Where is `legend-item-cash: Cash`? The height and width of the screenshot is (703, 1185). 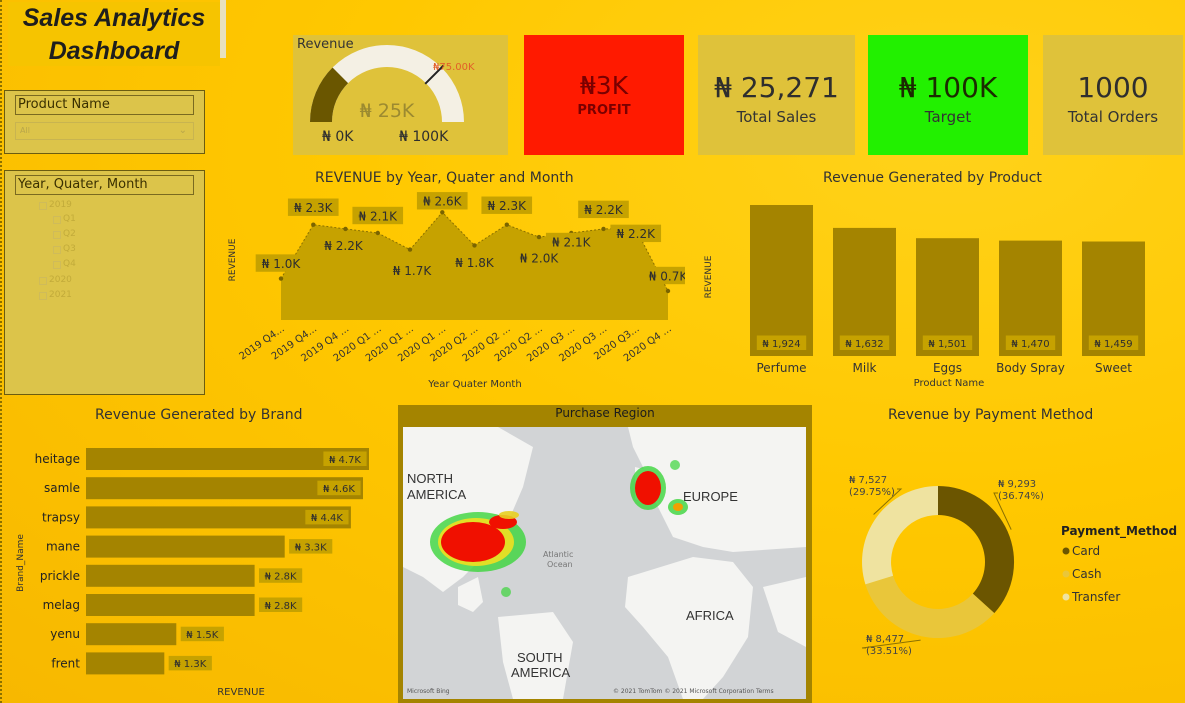
legend-item-cash: Cash is located at coordinates (1087, 574).